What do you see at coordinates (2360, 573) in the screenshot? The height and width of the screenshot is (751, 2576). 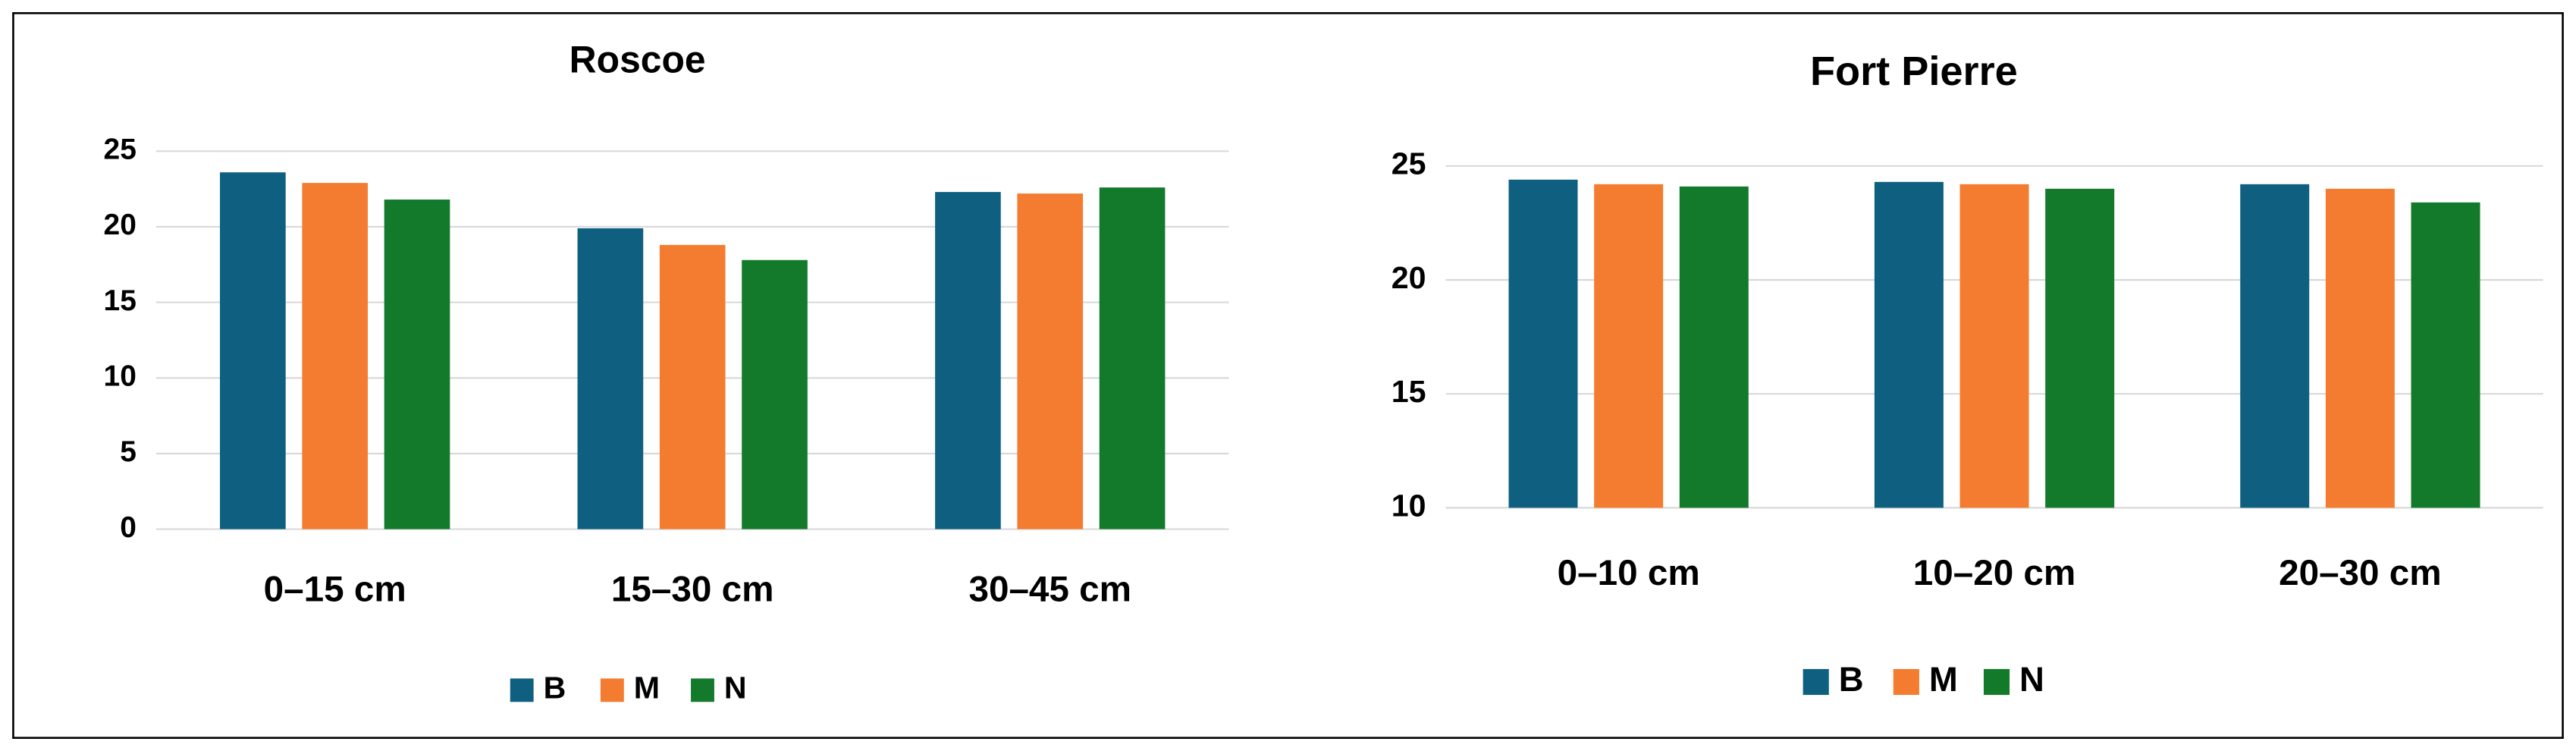 I see `x-tick-label: 20–30 cm` at bounding box center [2360, 573].